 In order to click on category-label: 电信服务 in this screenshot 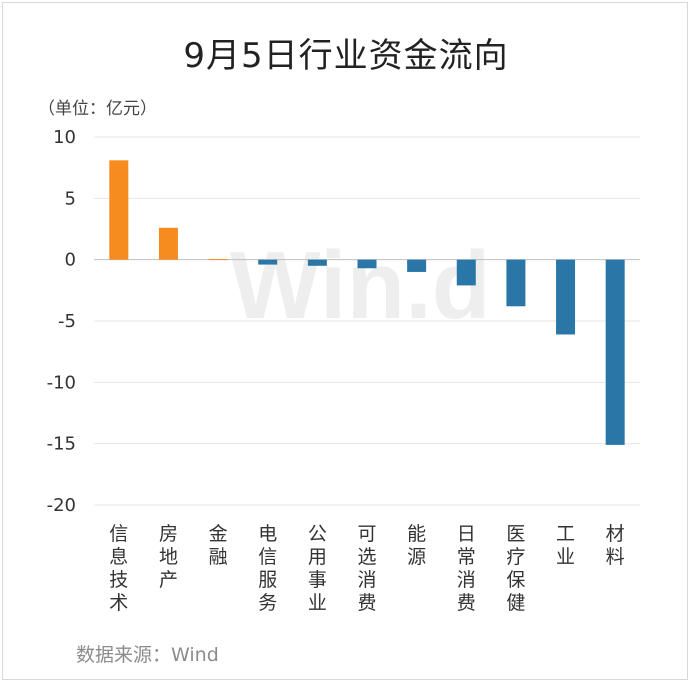, I will do `click(267, 568)`.